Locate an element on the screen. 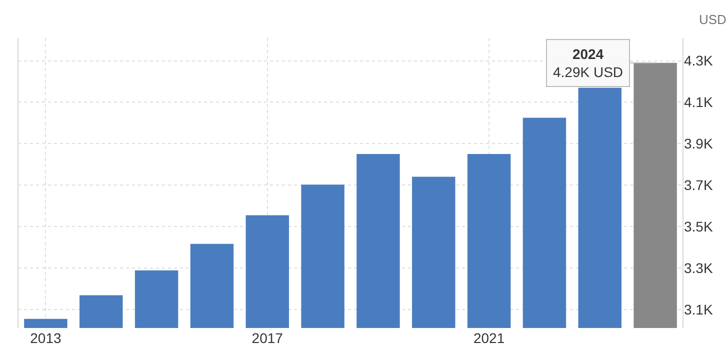 Image resolution: width=727 pixels, height=360 pixels. y-tick-label: 3.7K is located at coordinates (699, 184).